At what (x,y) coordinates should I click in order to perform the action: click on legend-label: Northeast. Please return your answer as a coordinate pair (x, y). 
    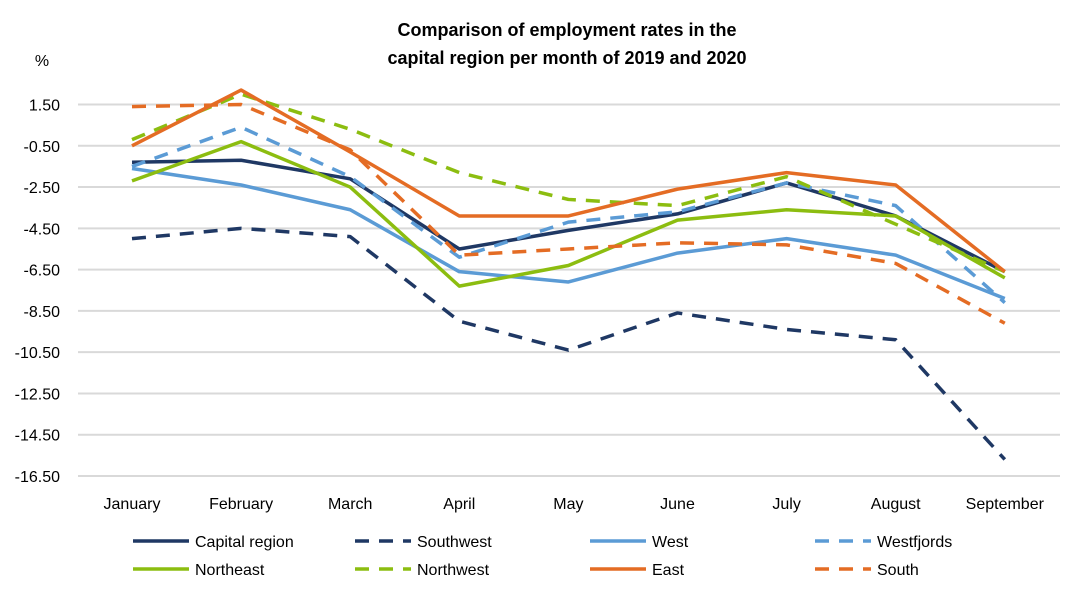
    Looking at the image, I should click on (230, 570).